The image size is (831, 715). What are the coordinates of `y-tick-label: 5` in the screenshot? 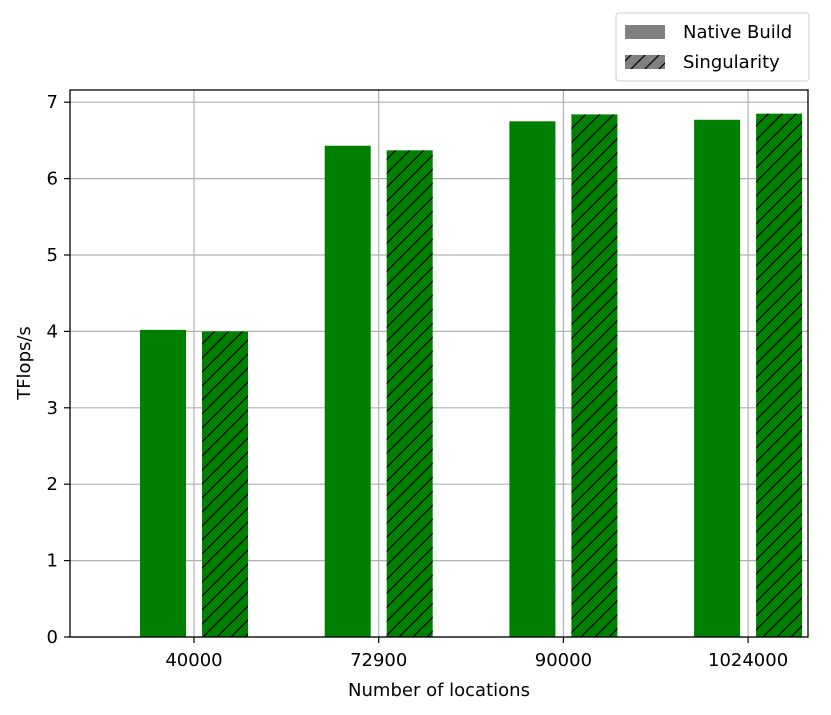 It's located at (52, 255).